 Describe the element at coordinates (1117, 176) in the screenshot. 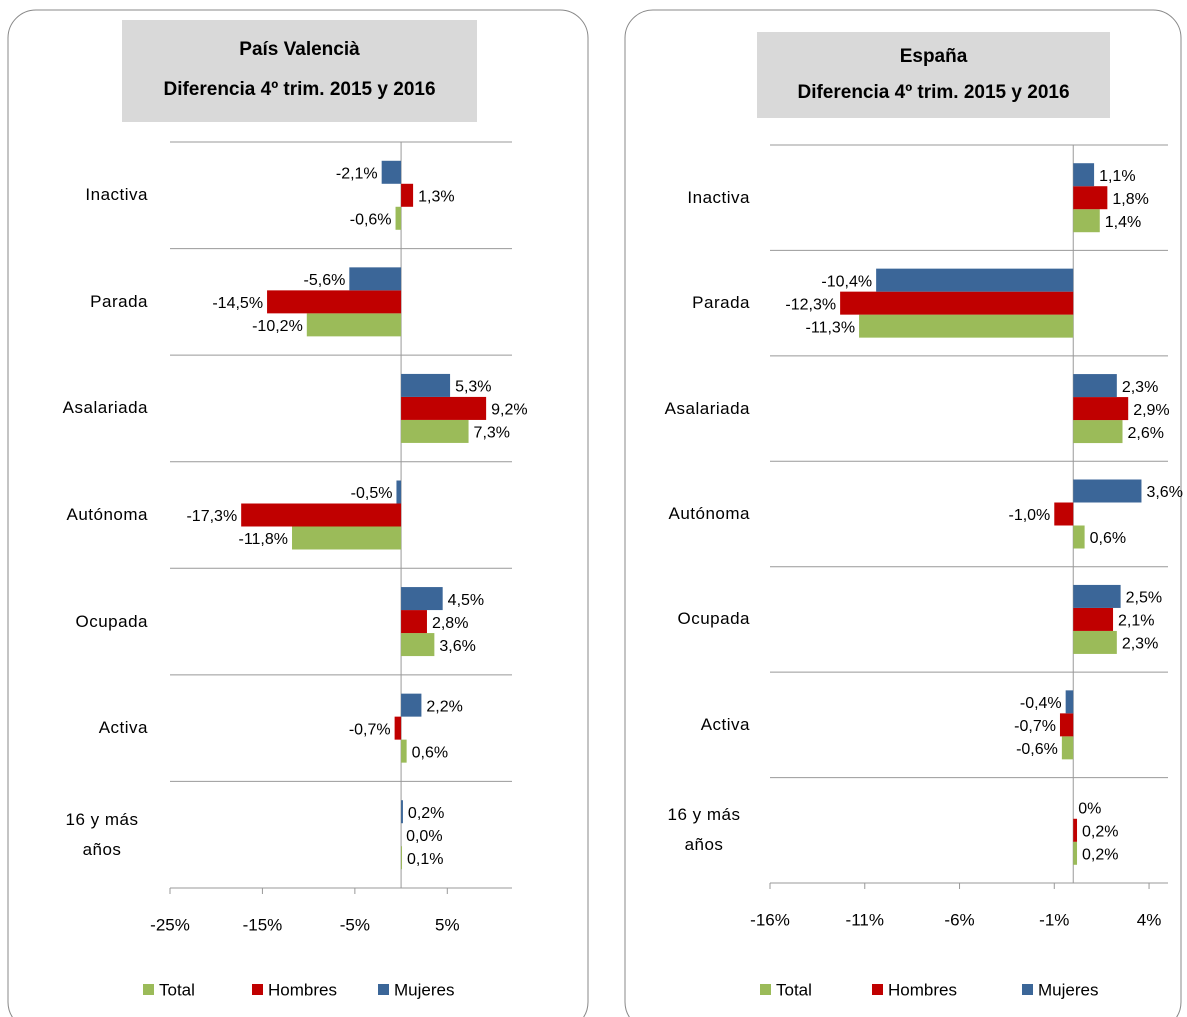

I see `value-label: 1,1%` at that location.